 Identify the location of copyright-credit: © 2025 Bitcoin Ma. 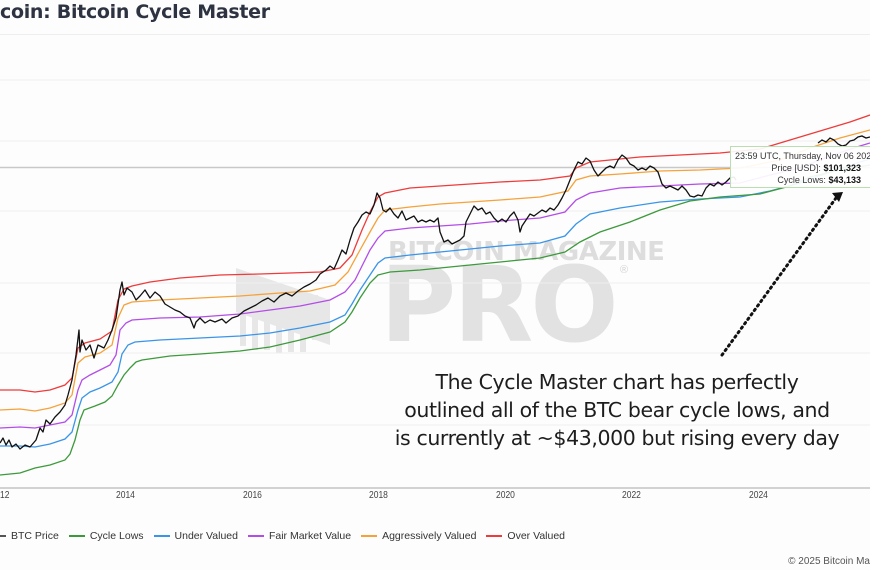
(829, 561).